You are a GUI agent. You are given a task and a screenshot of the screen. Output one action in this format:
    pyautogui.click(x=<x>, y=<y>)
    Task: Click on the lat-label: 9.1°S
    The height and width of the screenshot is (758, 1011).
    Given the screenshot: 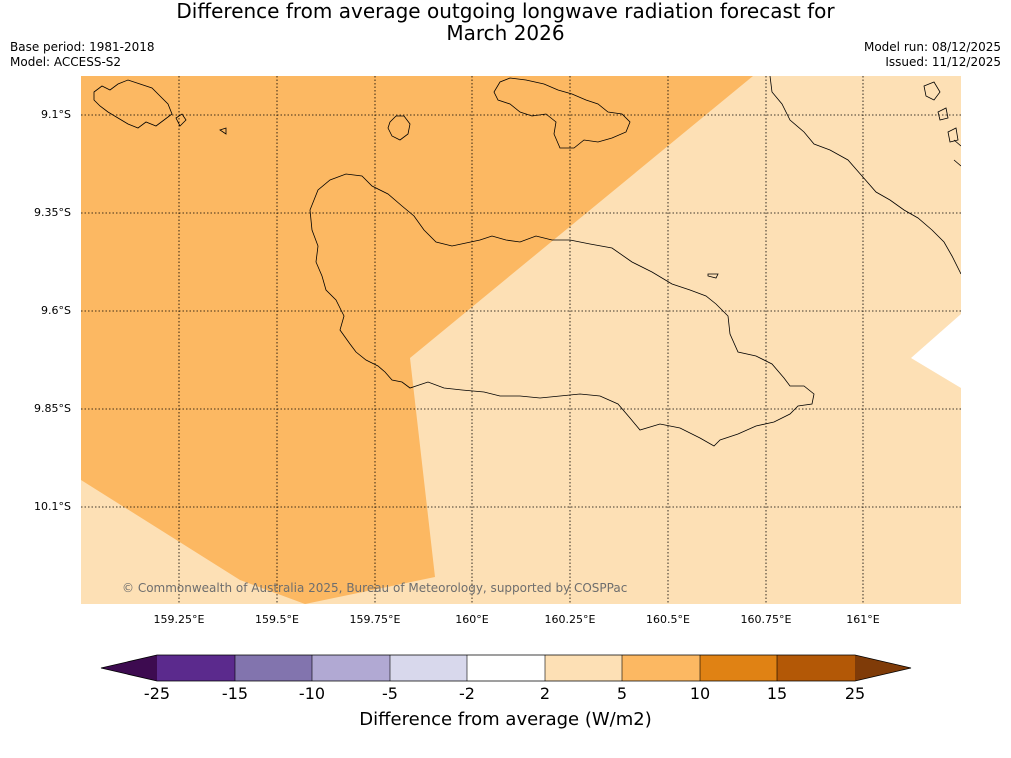 What is the action you would take?
    pyautogui.click(x=56, y=114)
    